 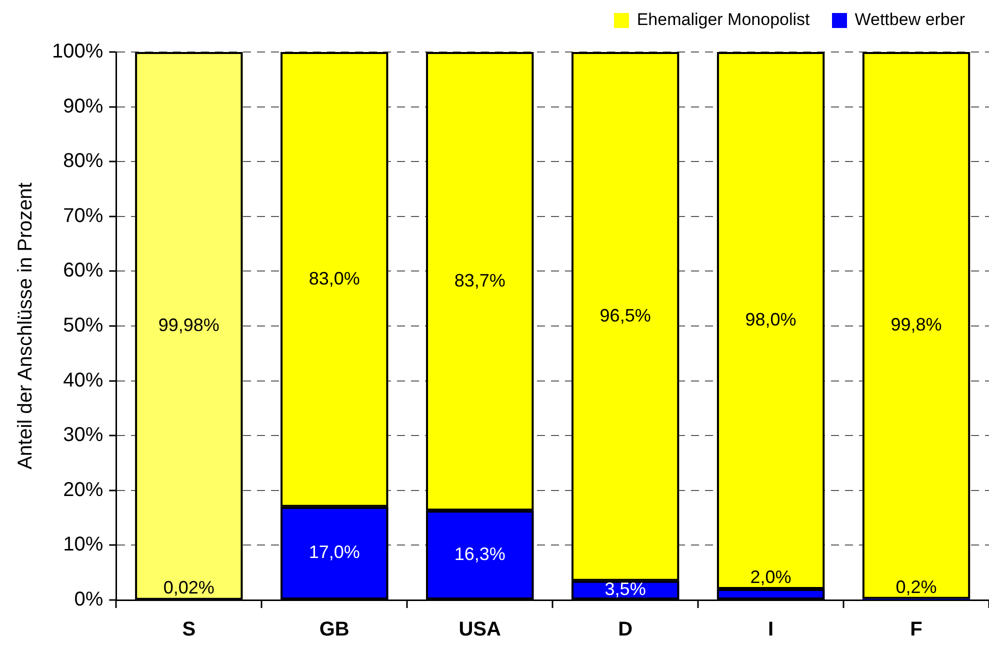 What do you see at coordinates (334, 552) in the screenshot?
I see `data-label: 17,0%` at bounding box center [334, 552].